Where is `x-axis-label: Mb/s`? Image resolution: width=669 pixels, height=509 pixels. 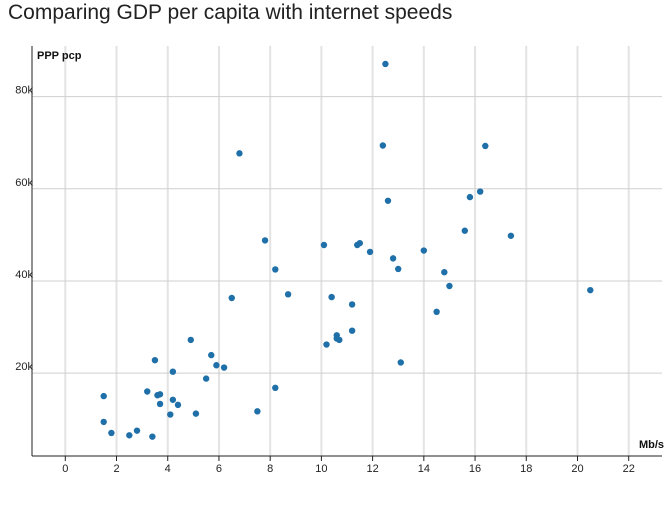 x-axis-label: Mb/s is located at coordinates (651, 445).